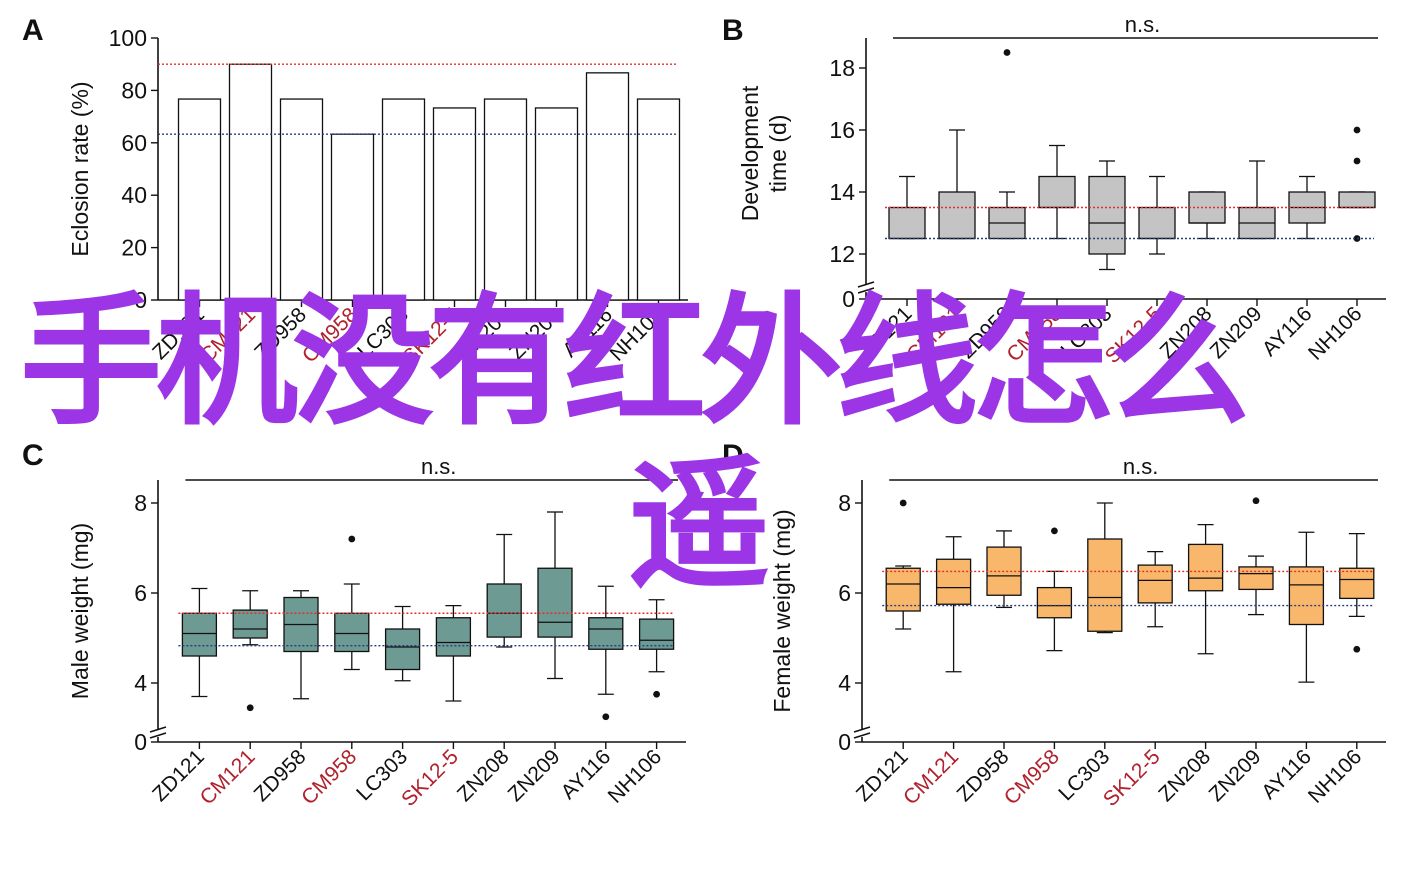 This screenshot has height=869, width=1418. I want to click on panel-letter-a: A, so click(33, 30).